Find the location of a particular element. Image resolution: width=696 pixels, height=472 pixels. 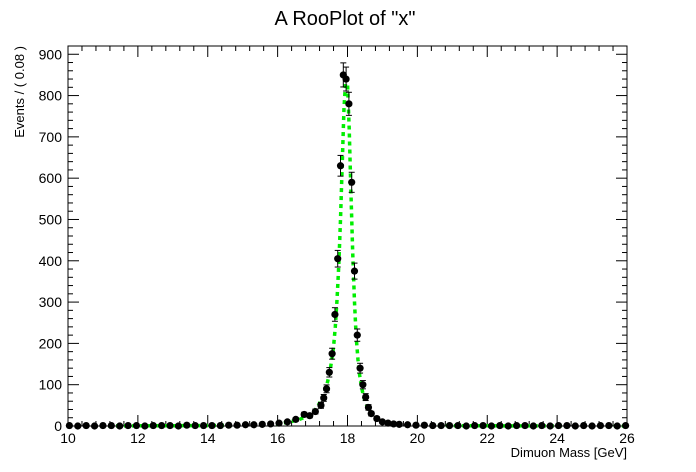

y-tick-label: 600 is located at coordinates (51, 178).